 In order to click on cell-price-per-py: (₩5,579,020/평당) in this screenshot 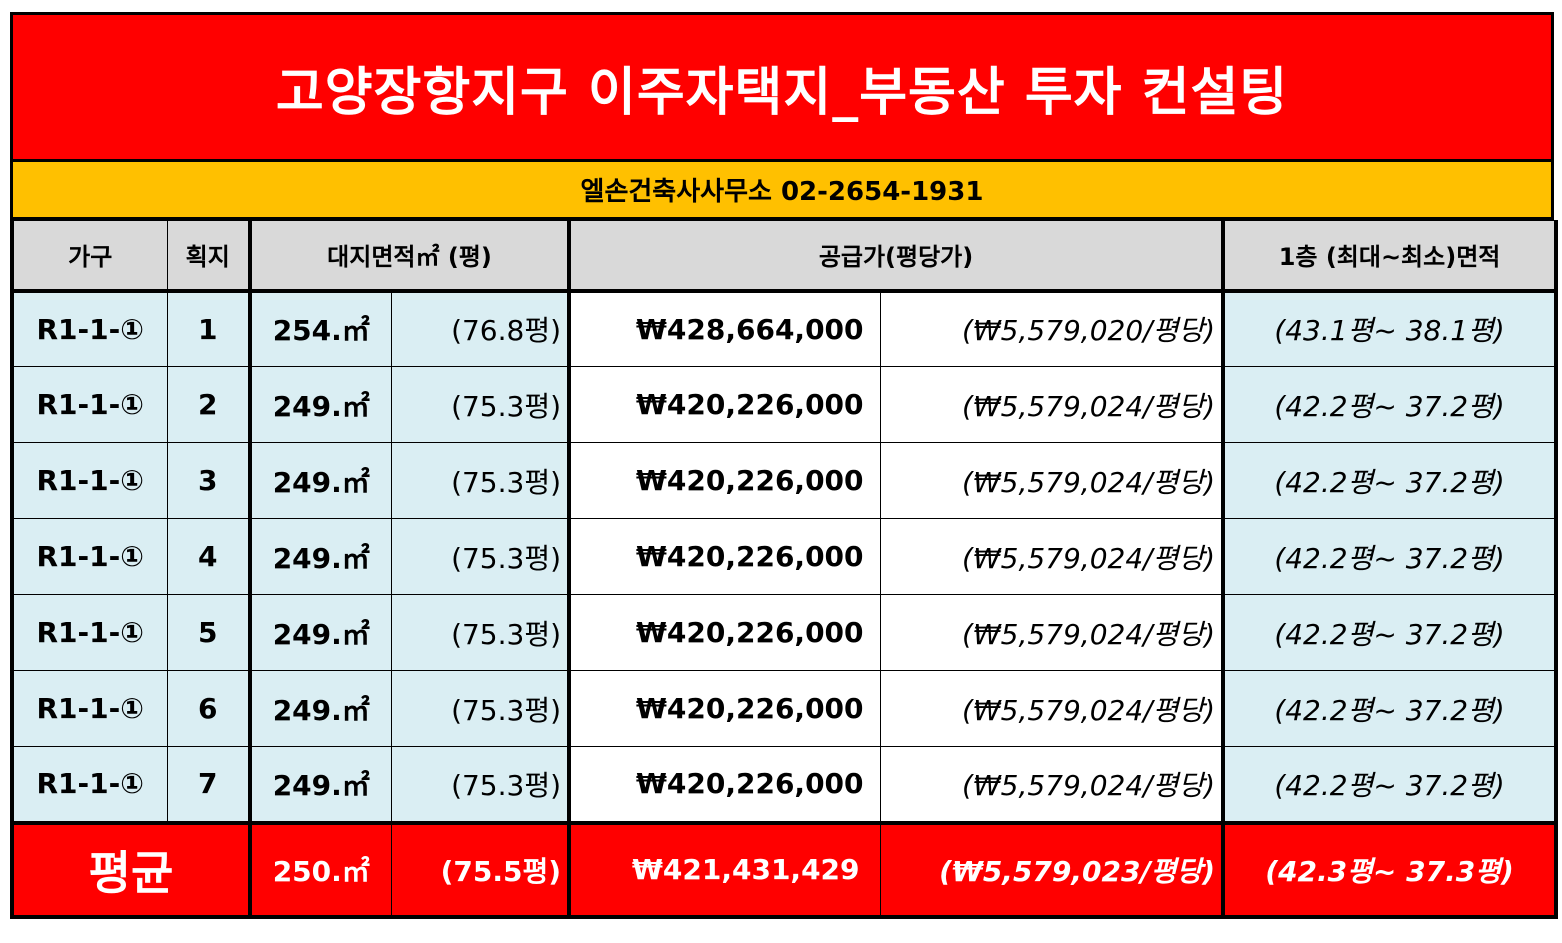, I will do `click(1052, 327)`.